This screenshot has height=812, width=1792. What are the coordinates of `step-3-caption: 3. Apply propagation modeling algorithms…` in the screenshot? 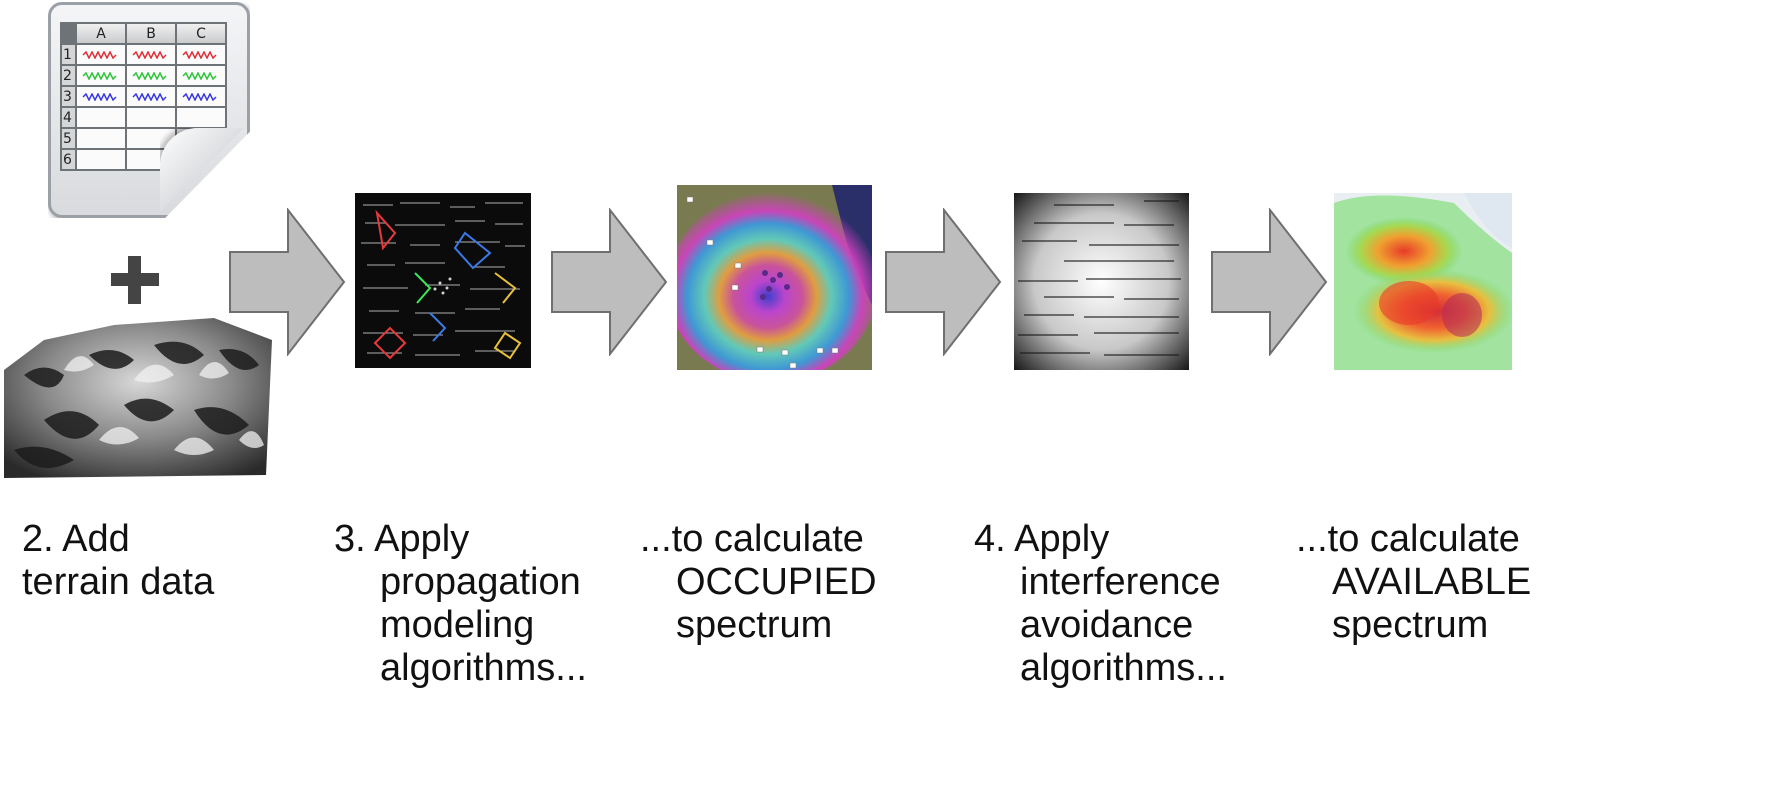 It's located at (460, 604).